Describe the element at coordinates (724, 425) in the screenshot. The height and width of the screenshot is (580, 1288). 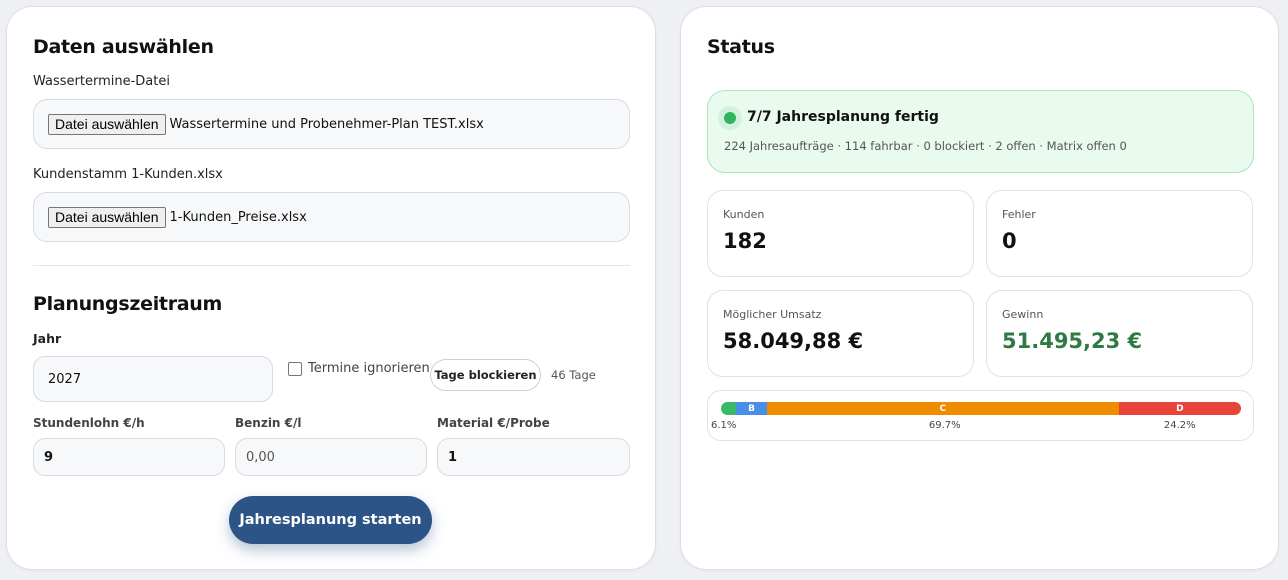
I see `distribution-percent-label: 6.1%` at that location.